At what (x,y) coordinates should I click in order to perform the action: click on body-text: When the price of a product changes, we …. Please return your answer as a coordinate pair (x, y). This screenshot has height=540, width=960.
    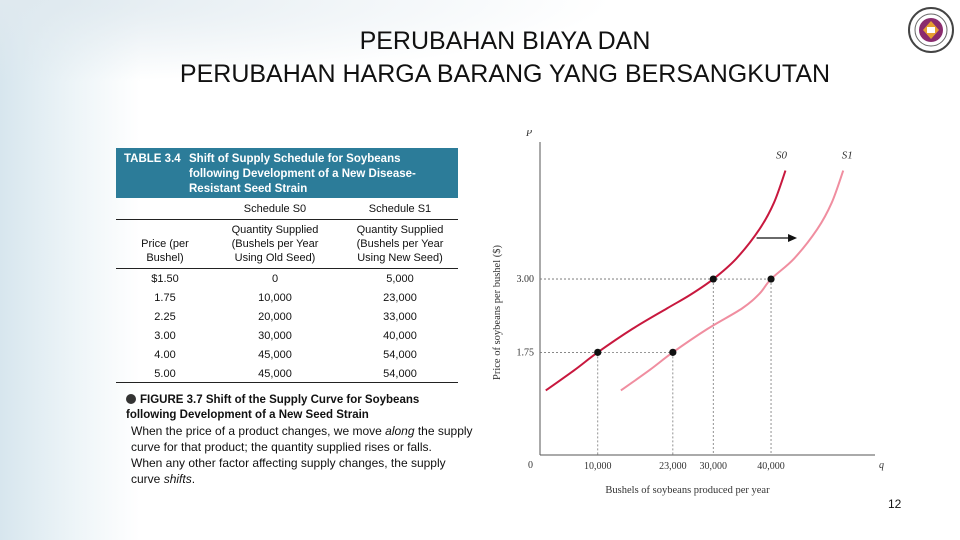
    Looking at the image, I should click on (303, 455).